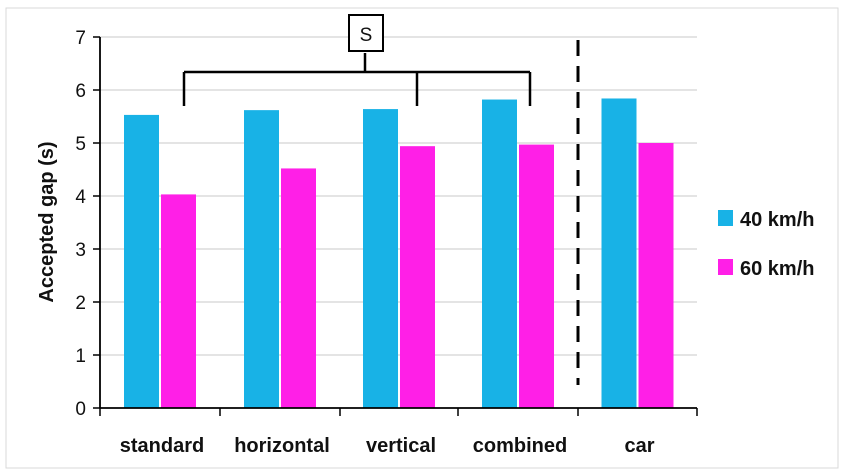  Describe the element at coordinates (162, 446) in the screenshot. I see `x-category-label: standard` at that location.